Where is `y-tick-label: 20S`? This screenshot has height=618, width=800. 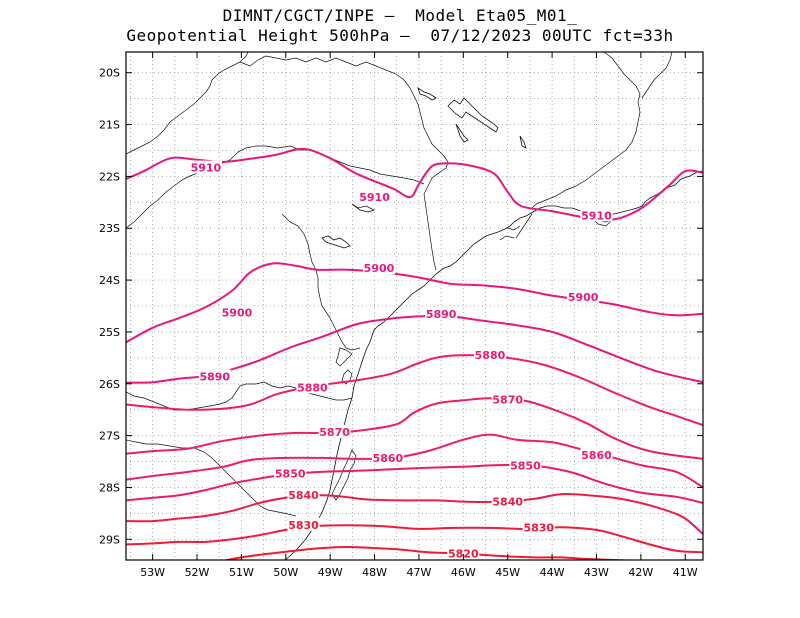 y-tick-label: 20S is located at coordinates (109, 73).